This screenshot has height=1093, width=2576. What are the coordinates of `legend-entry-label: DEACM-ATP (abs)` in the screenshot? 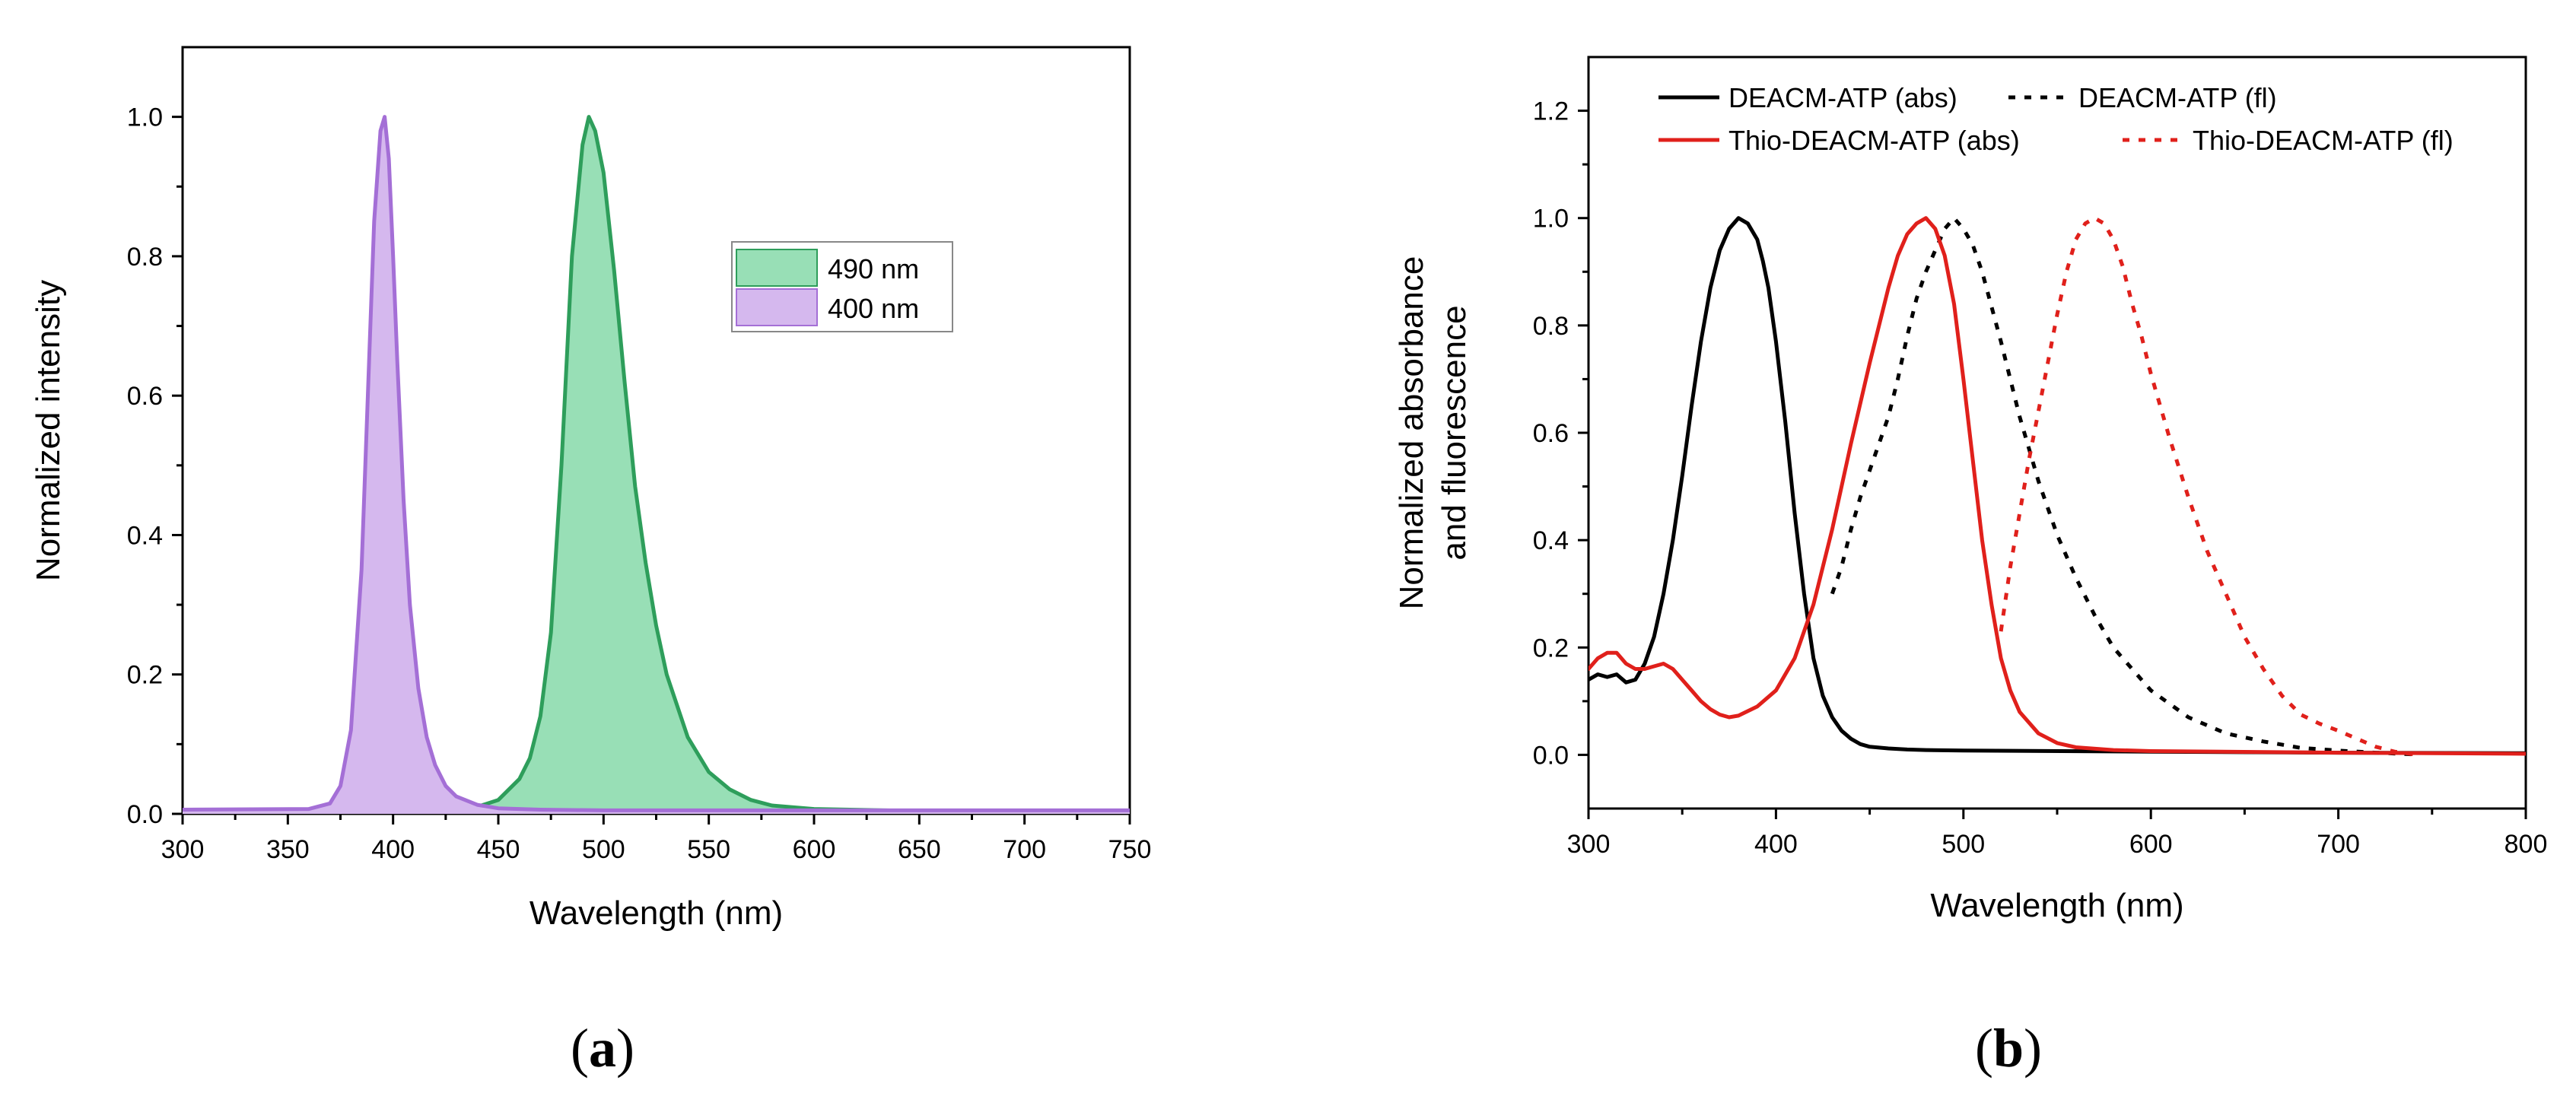 It's located at (1843, 97).